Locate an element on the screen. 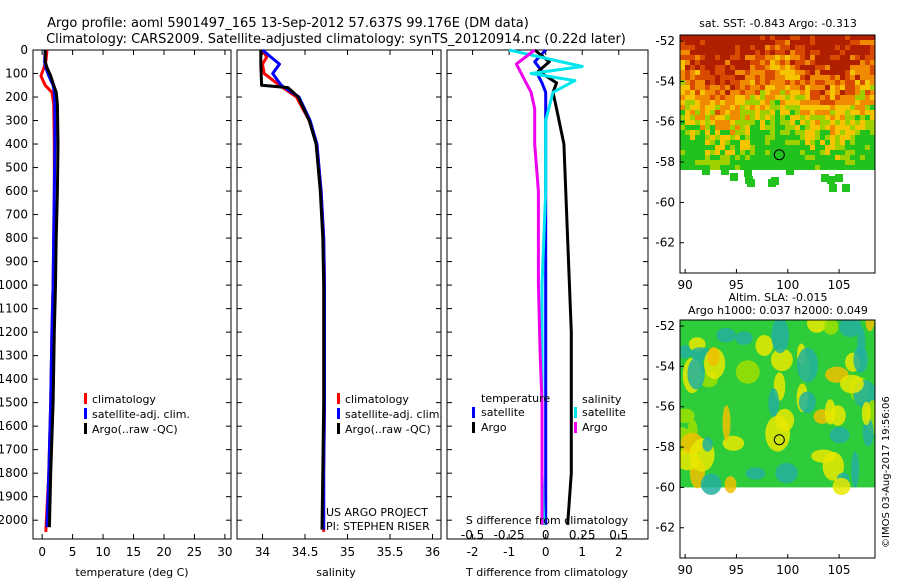 This screenshot has width=900, height=580. series-line-argo is located at coordinates (292, 290).